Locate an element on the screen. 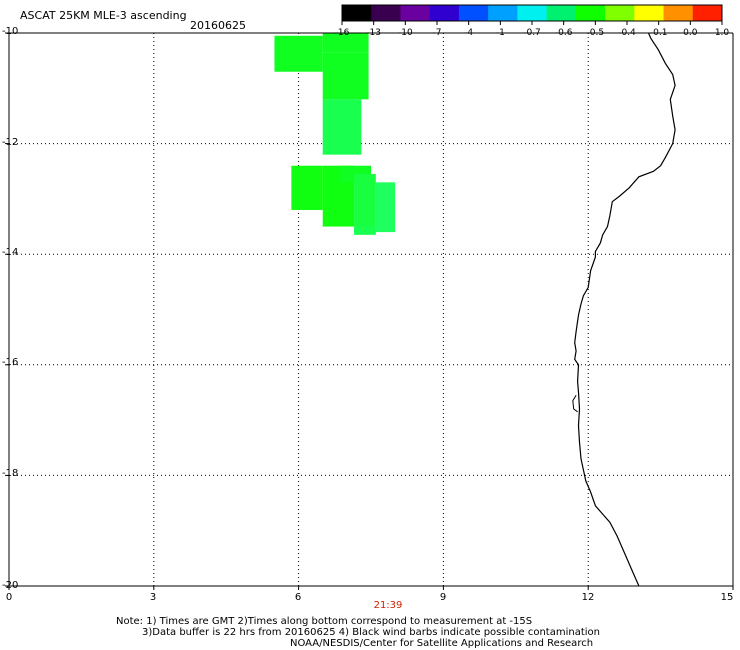 The height and width of the screenshot is (650, 740). lon-tick-label: 3 is located at coordinates (153, 597).